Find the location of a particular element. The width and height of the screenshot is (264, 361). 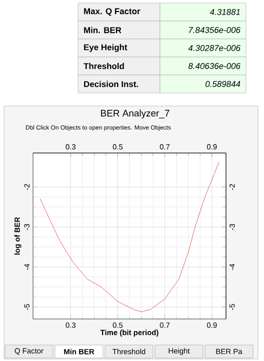

text: Decision Inst. is located at coordinates (111, 84).